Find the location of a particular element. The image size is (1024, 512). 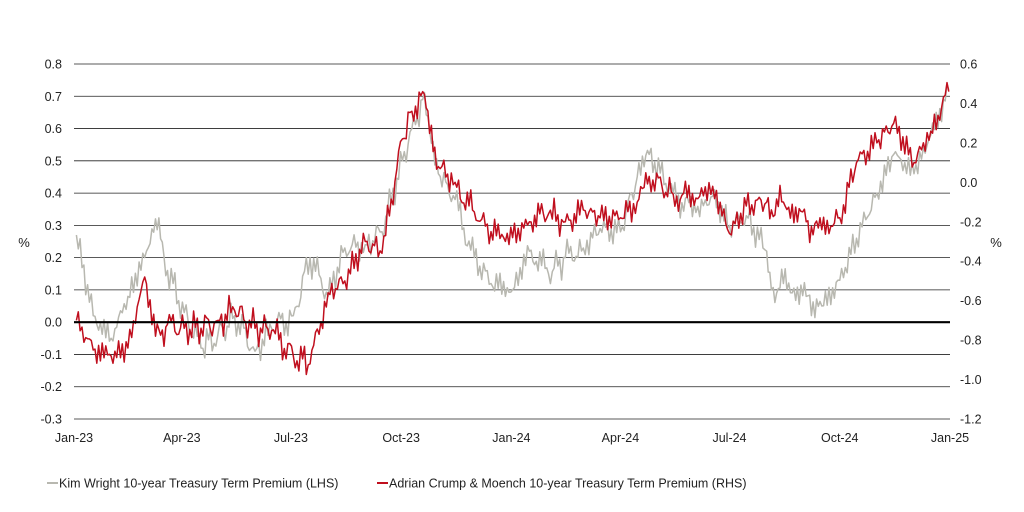

x-tick-label: Jan-24 is located at coordinates (511, 438).